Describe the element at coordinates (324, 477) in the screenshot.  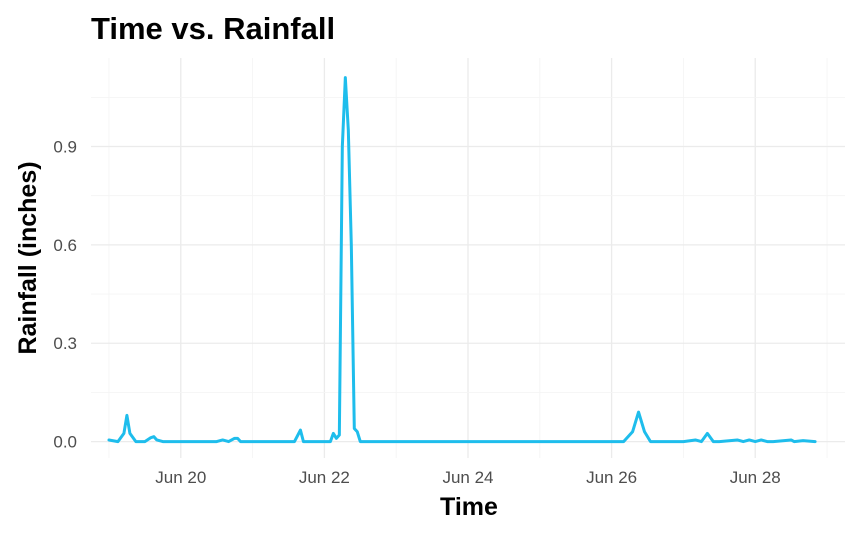
I see `x-tick-label: Jun 22` at that location.